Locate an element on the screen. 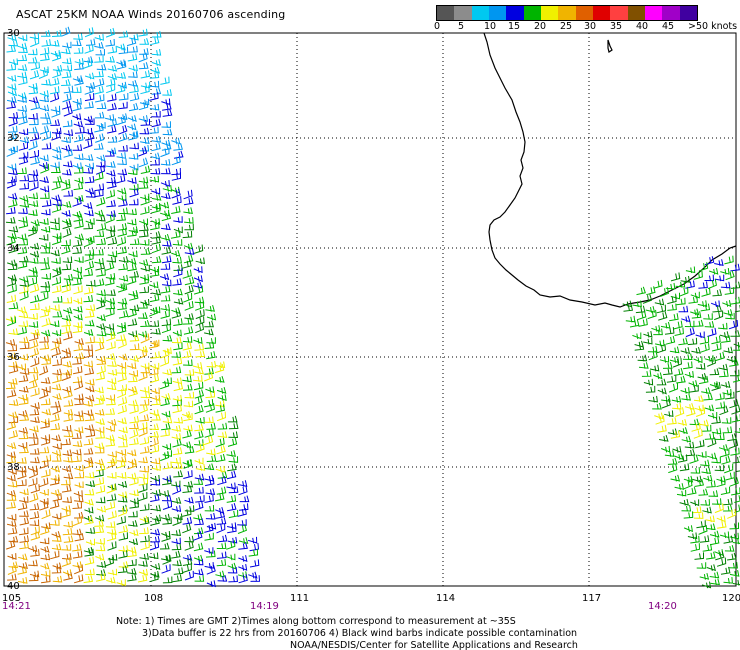 Image resolution: width=740 pixels, height=650 pixels. time-label: 14:21 is located at coordinates (16, 606).